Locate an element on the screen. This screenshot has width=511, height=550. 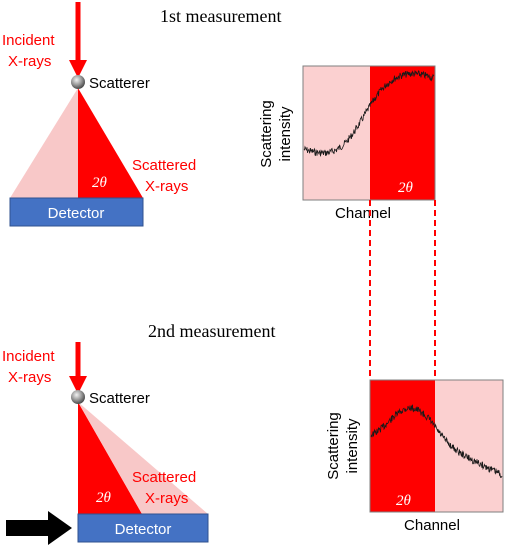
first-scatterer-label: Scatterer is located at coordinates (119, 83).